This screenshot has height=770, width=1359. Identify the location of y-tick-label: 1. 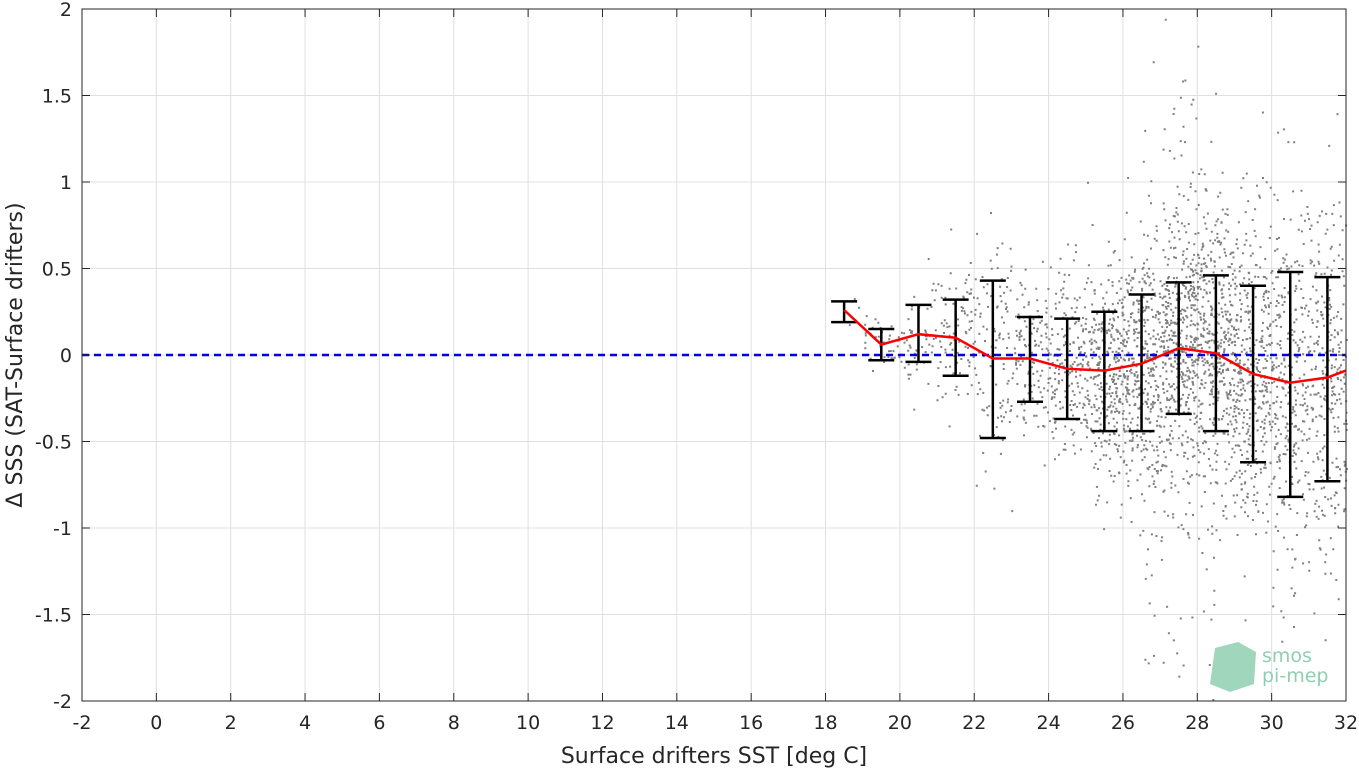
(66, 183).